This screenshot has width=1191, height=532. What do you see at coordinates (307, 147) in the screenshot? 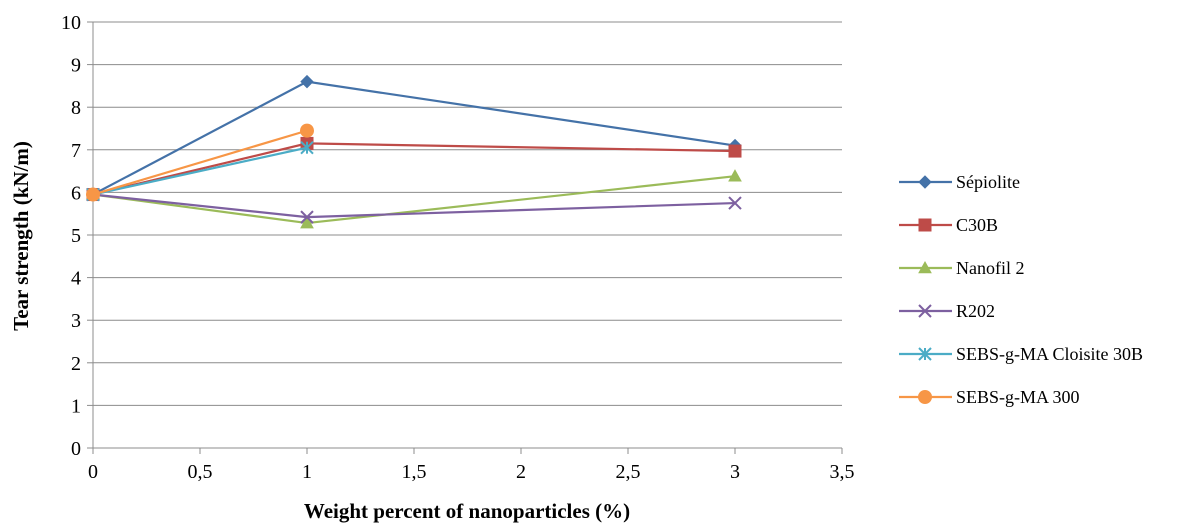
I see `series-4-point` at bounding box center [307, 147].